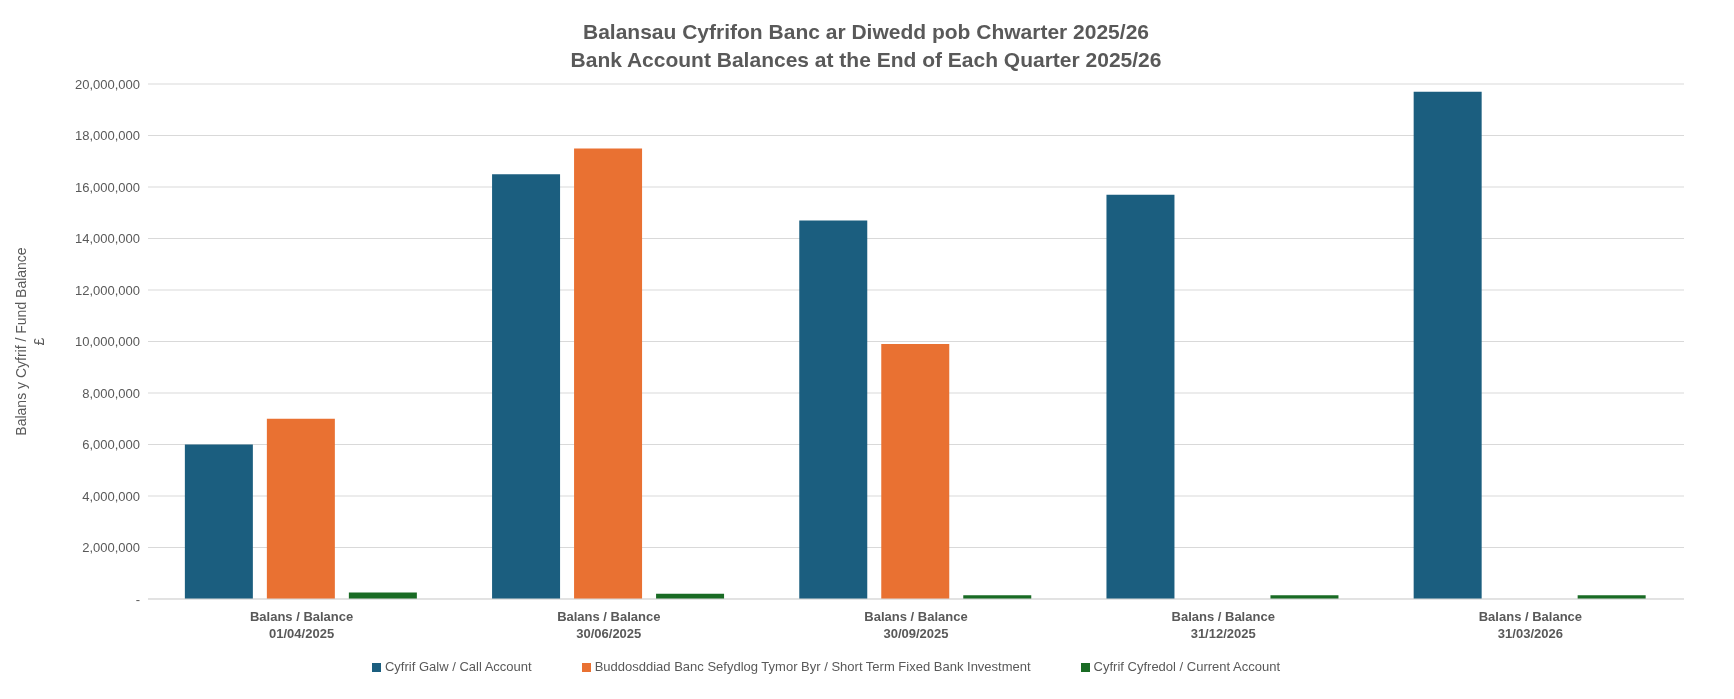 The width and height of the screenshot is (1734, 699). What do you see at coordinates (107, 342) in the screenshot?
I see `y-tick-label: 10,000,000` at bounding box center [107, 342].